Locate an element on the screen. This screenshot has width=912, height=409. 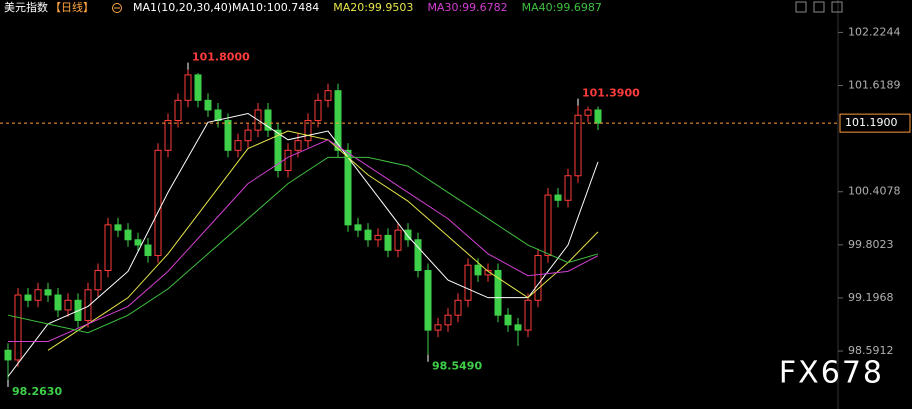
indicator: MA1(10,20,30,40) is located at coordinates (182, 7).